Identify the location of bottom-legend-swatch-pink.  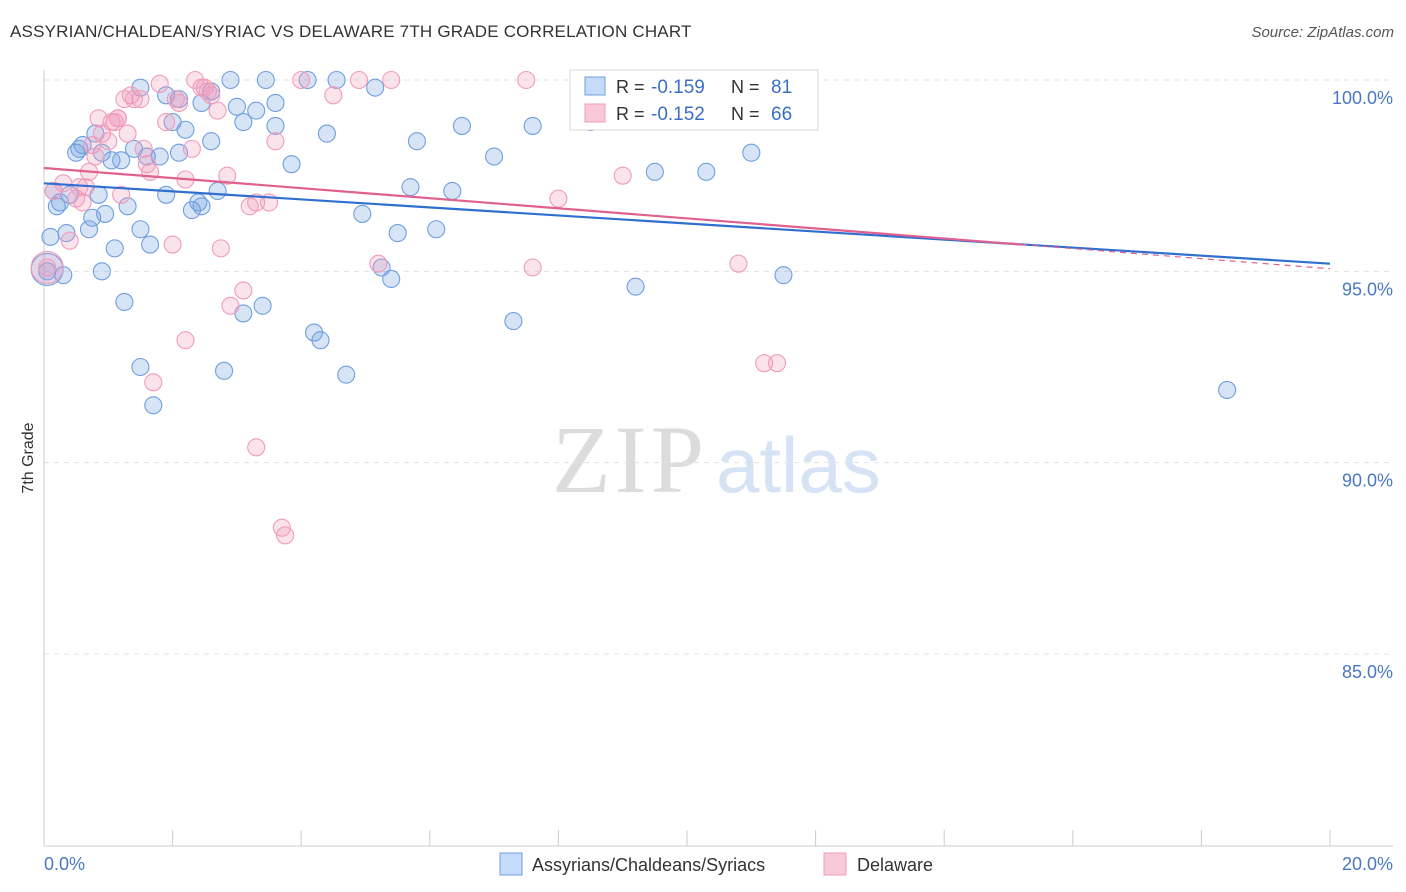
(835, 864).